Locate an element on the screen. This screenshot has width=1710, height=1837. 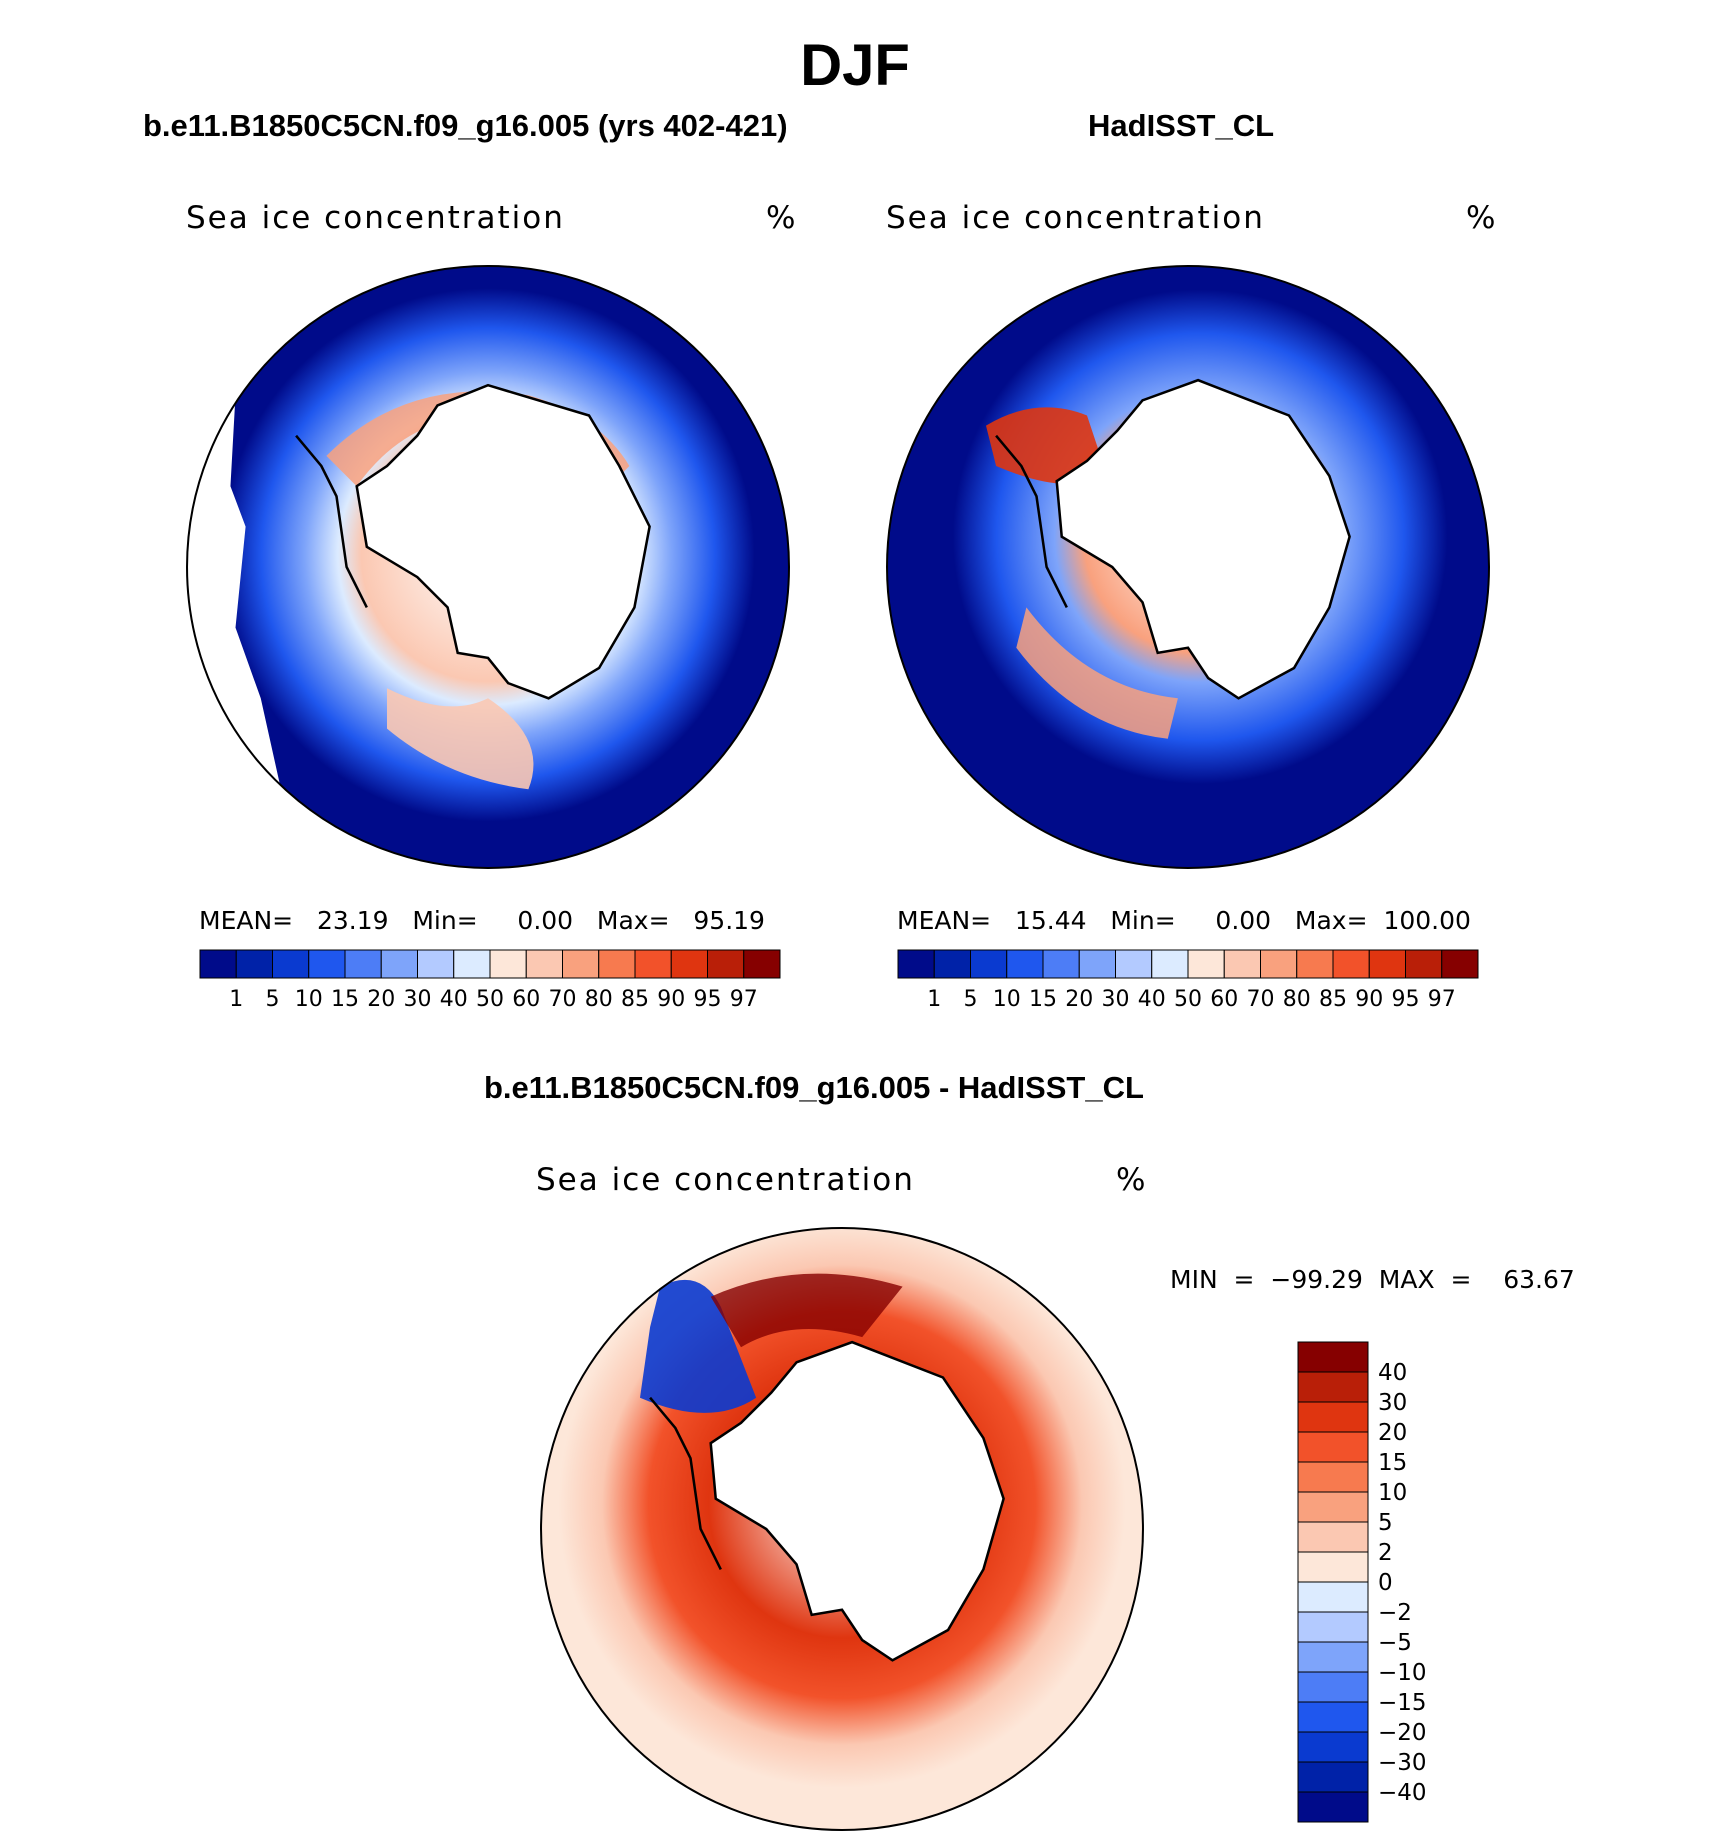
model-colorbar-tick-label: 85 is located at coordinates (635, 999).